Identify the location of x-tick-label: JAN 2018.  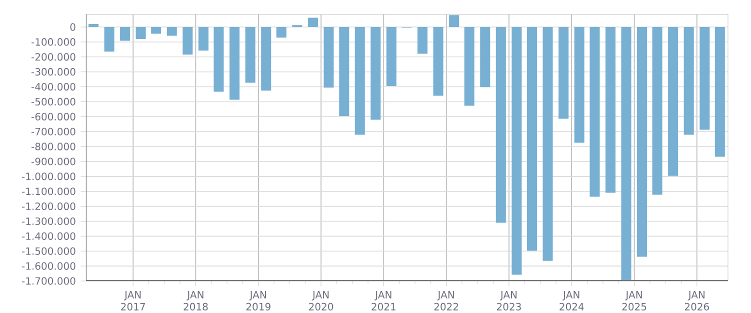
(196, 300).